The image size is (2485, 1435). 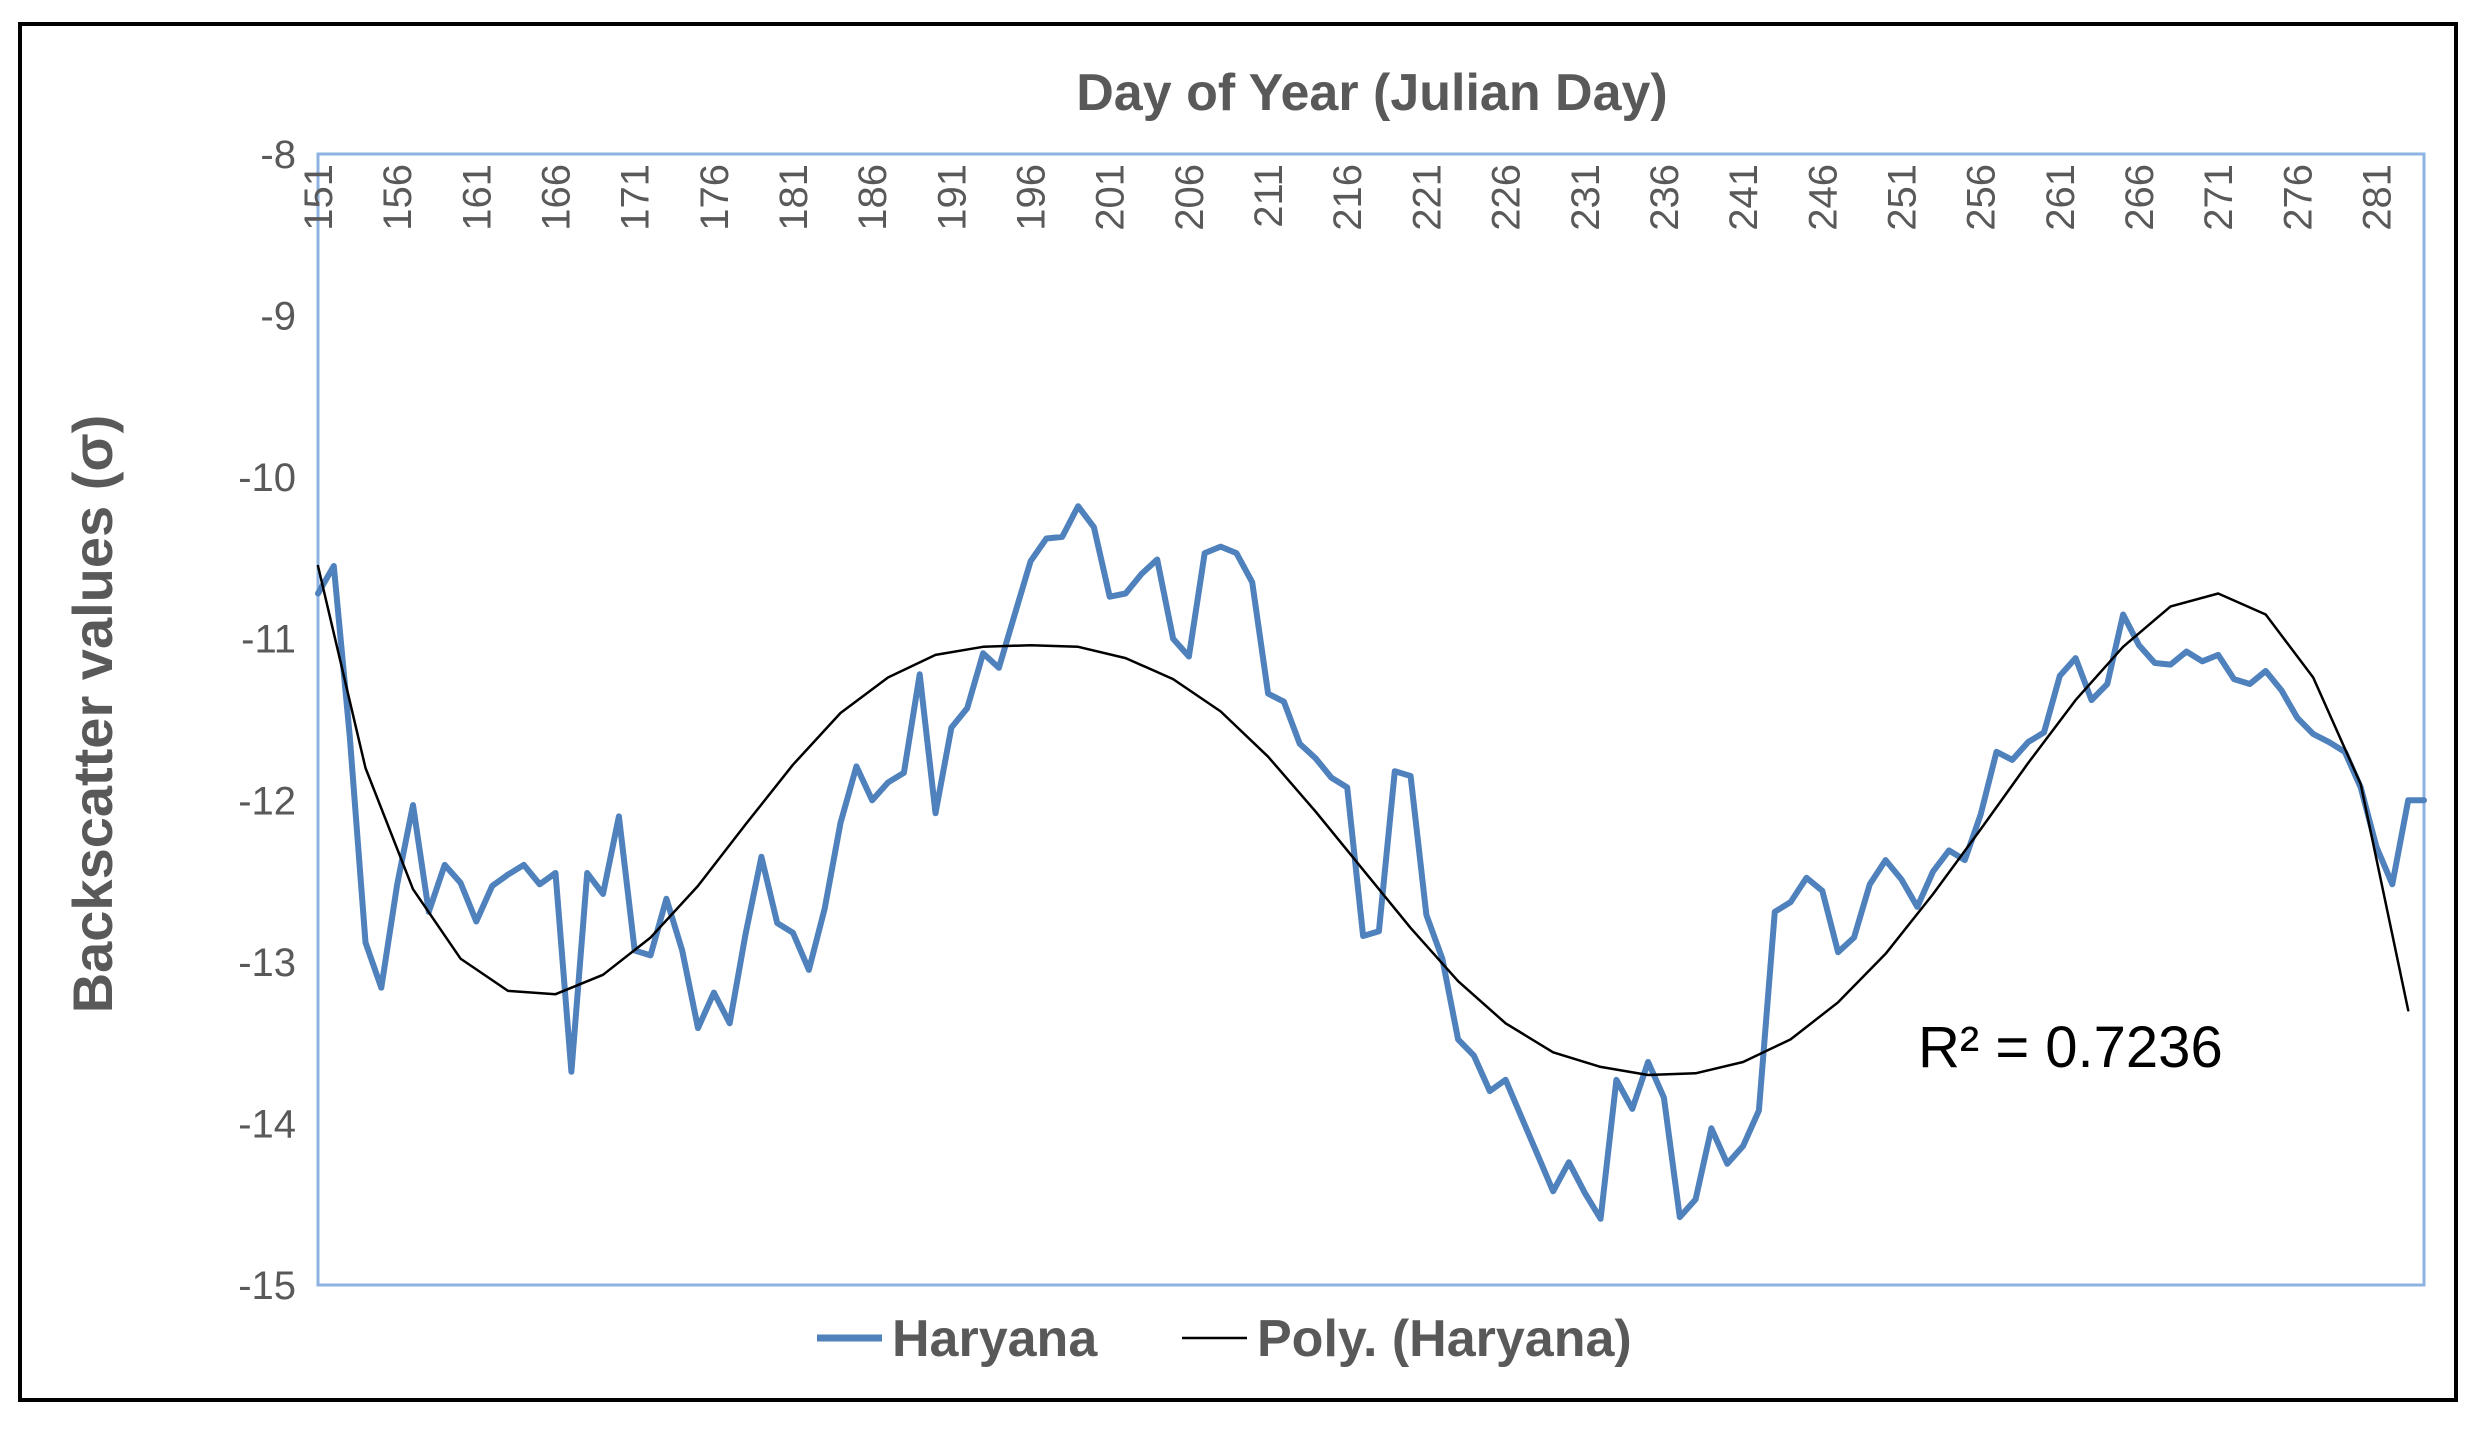 What do you see at coordinates (1444, 1339) in the screenshot?
I see `legend-label-poly: Poly. (Haryana)` at bounding box center [1444, 1339].